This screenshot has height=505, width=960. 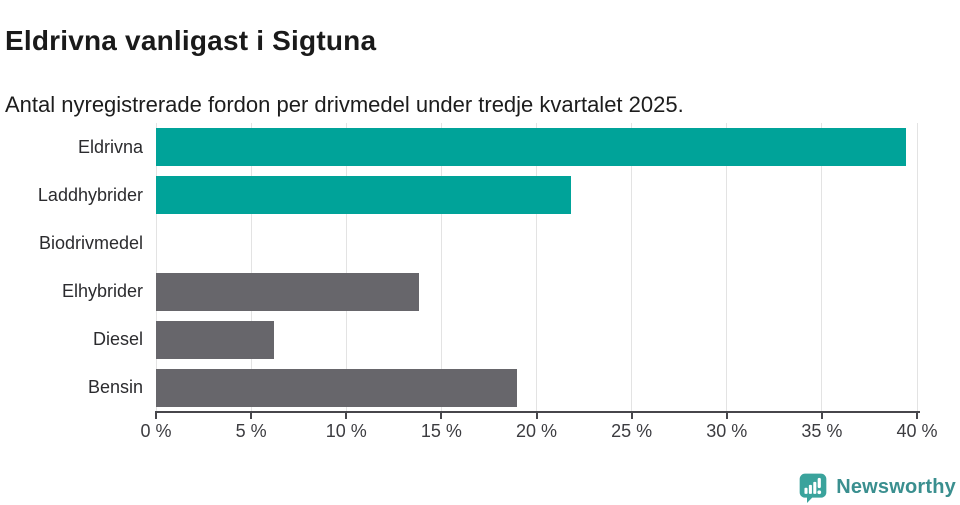 What do you see at coordinates (441, 431) in the screenshot?
I see `x-axis-tick-label: 15 %` at bounding box center [441, 431].